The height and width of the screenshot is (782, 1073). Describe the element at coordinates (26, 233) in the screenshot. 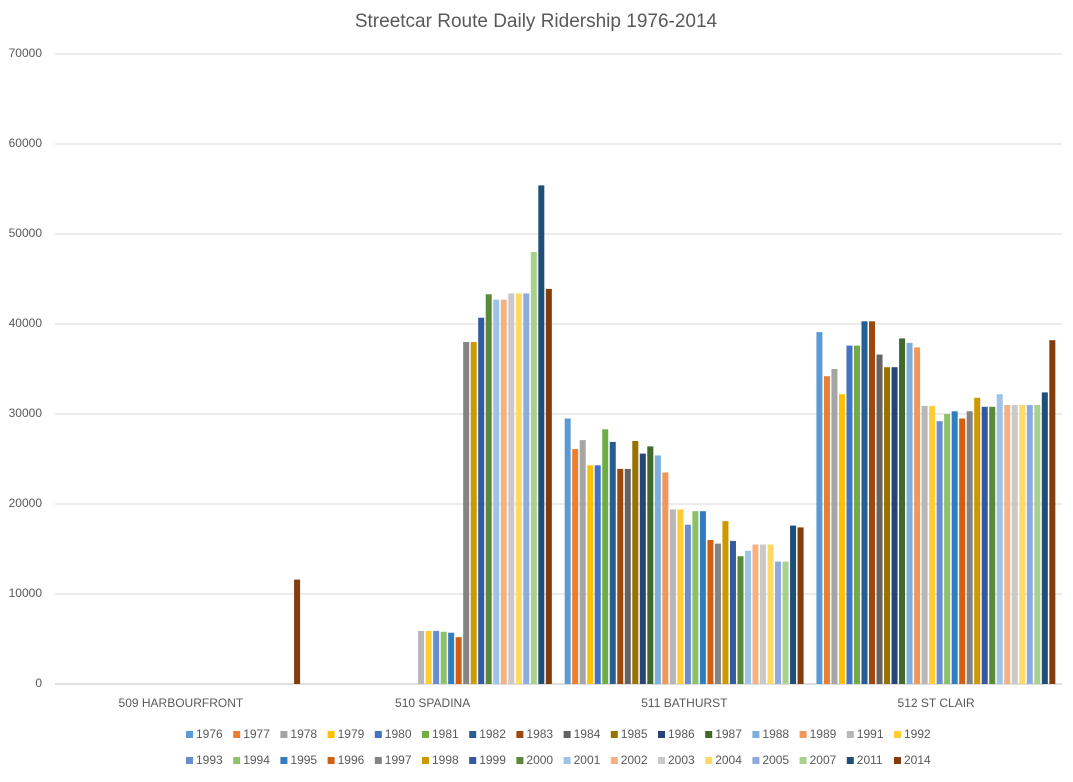

I see `y-tick-label: 50000` at that location.